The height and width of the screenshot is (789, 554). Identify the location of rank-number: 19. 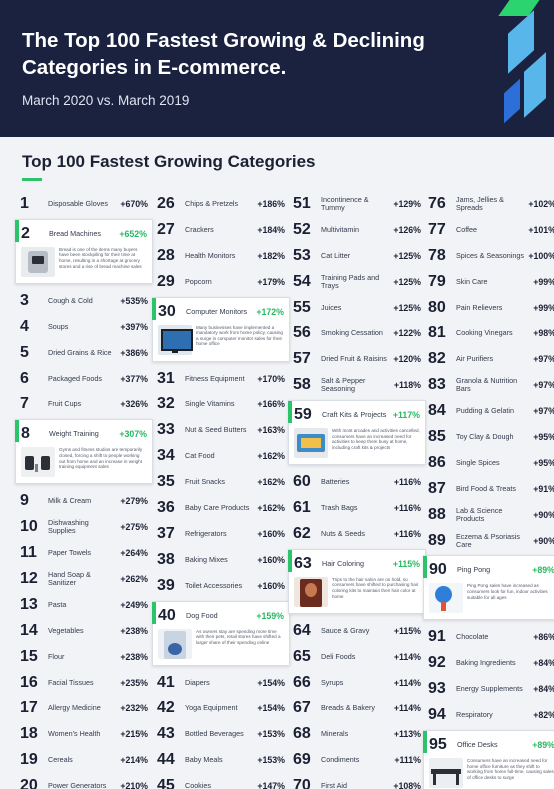
(29, 760).